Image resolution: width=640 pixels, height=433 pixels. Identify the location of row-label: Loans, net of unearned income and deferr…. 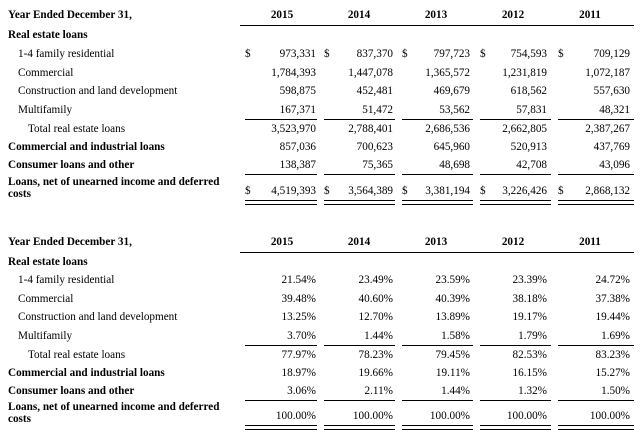
(114, 413).